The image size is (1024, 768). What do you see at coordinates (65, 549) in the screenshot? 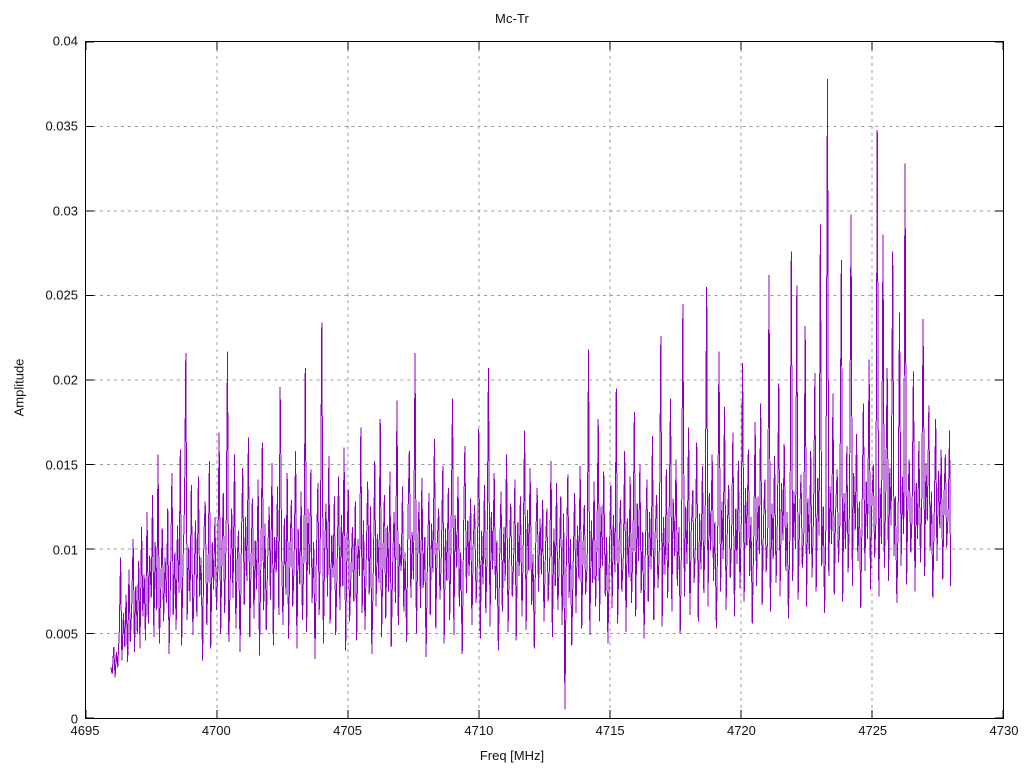
I see `y-tick-label: 0.01` at bounding box center [65, 549].